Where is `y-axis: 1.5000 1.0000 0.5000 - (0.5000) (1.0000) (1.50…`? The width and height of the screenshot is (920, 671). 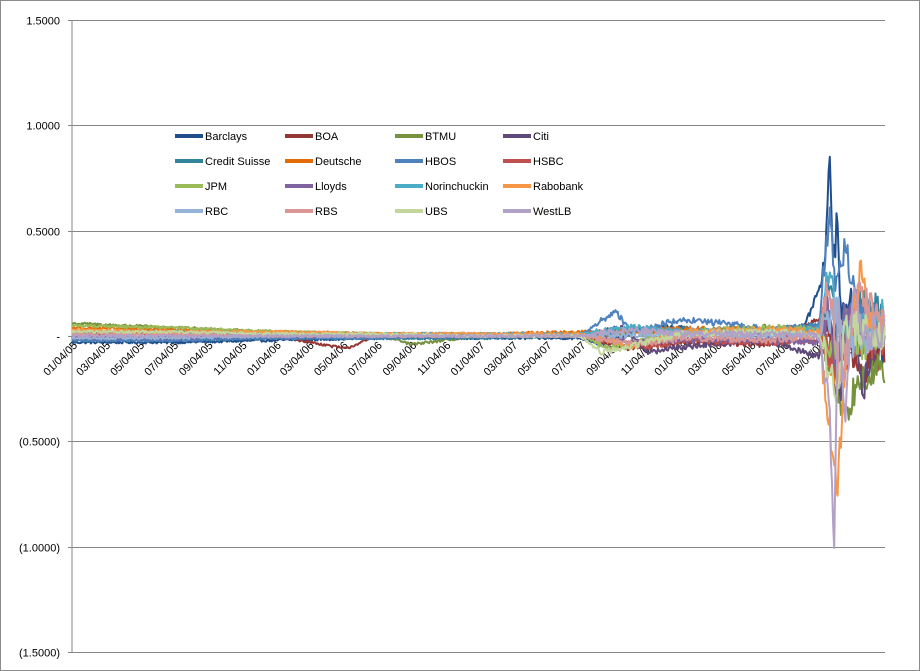 y-axis: 1.5000 1.0000 0.5000 - (0.5000) (1.0000) (1.50… is located at coordinates (46, 338).